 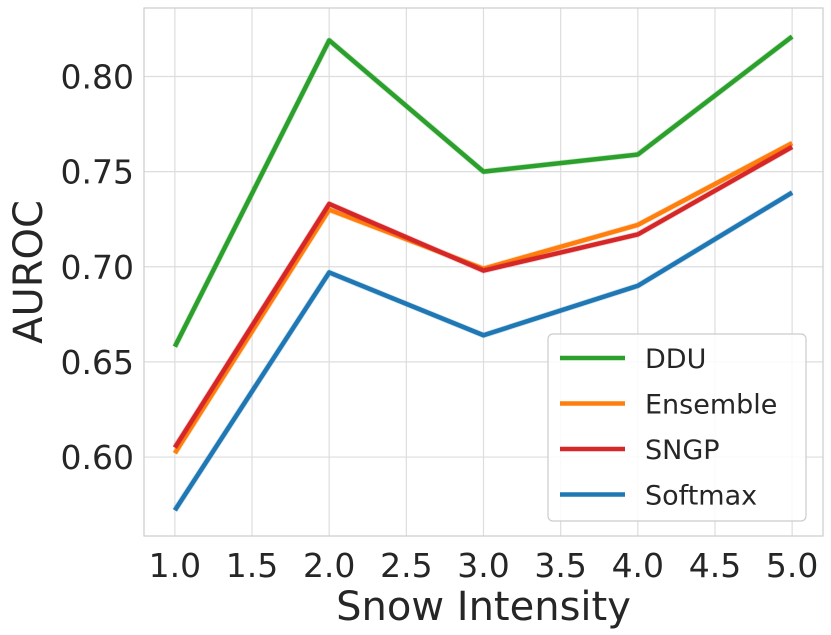 What do you see at coordinates (329, 565) in the screenshot?
I see `x-tick-label: 2.0` at bounding box center [329, 565].